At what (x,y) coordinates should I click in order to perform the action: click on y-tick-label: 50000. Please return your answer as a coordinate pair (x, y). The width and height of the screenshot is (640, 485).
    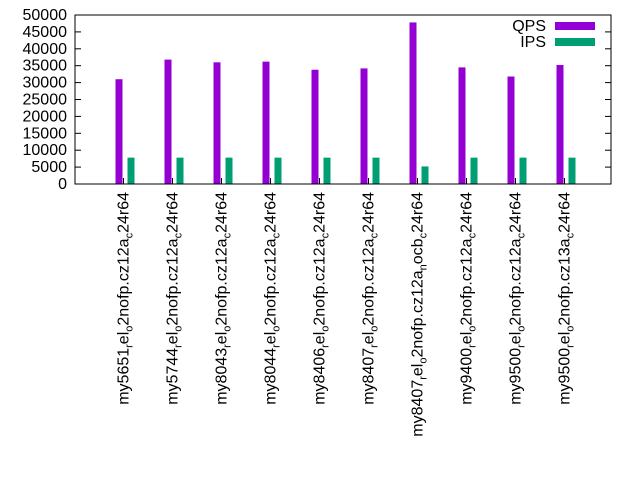
    Looking at the image, I should click on (45, 15).